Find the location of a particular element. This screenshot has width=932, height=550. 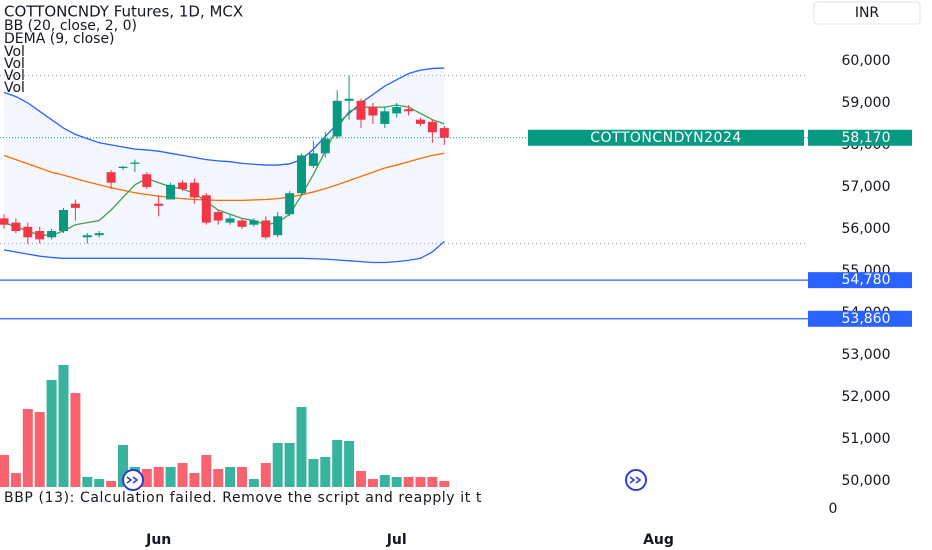

bb-basis is located at coordinates (224, 176).